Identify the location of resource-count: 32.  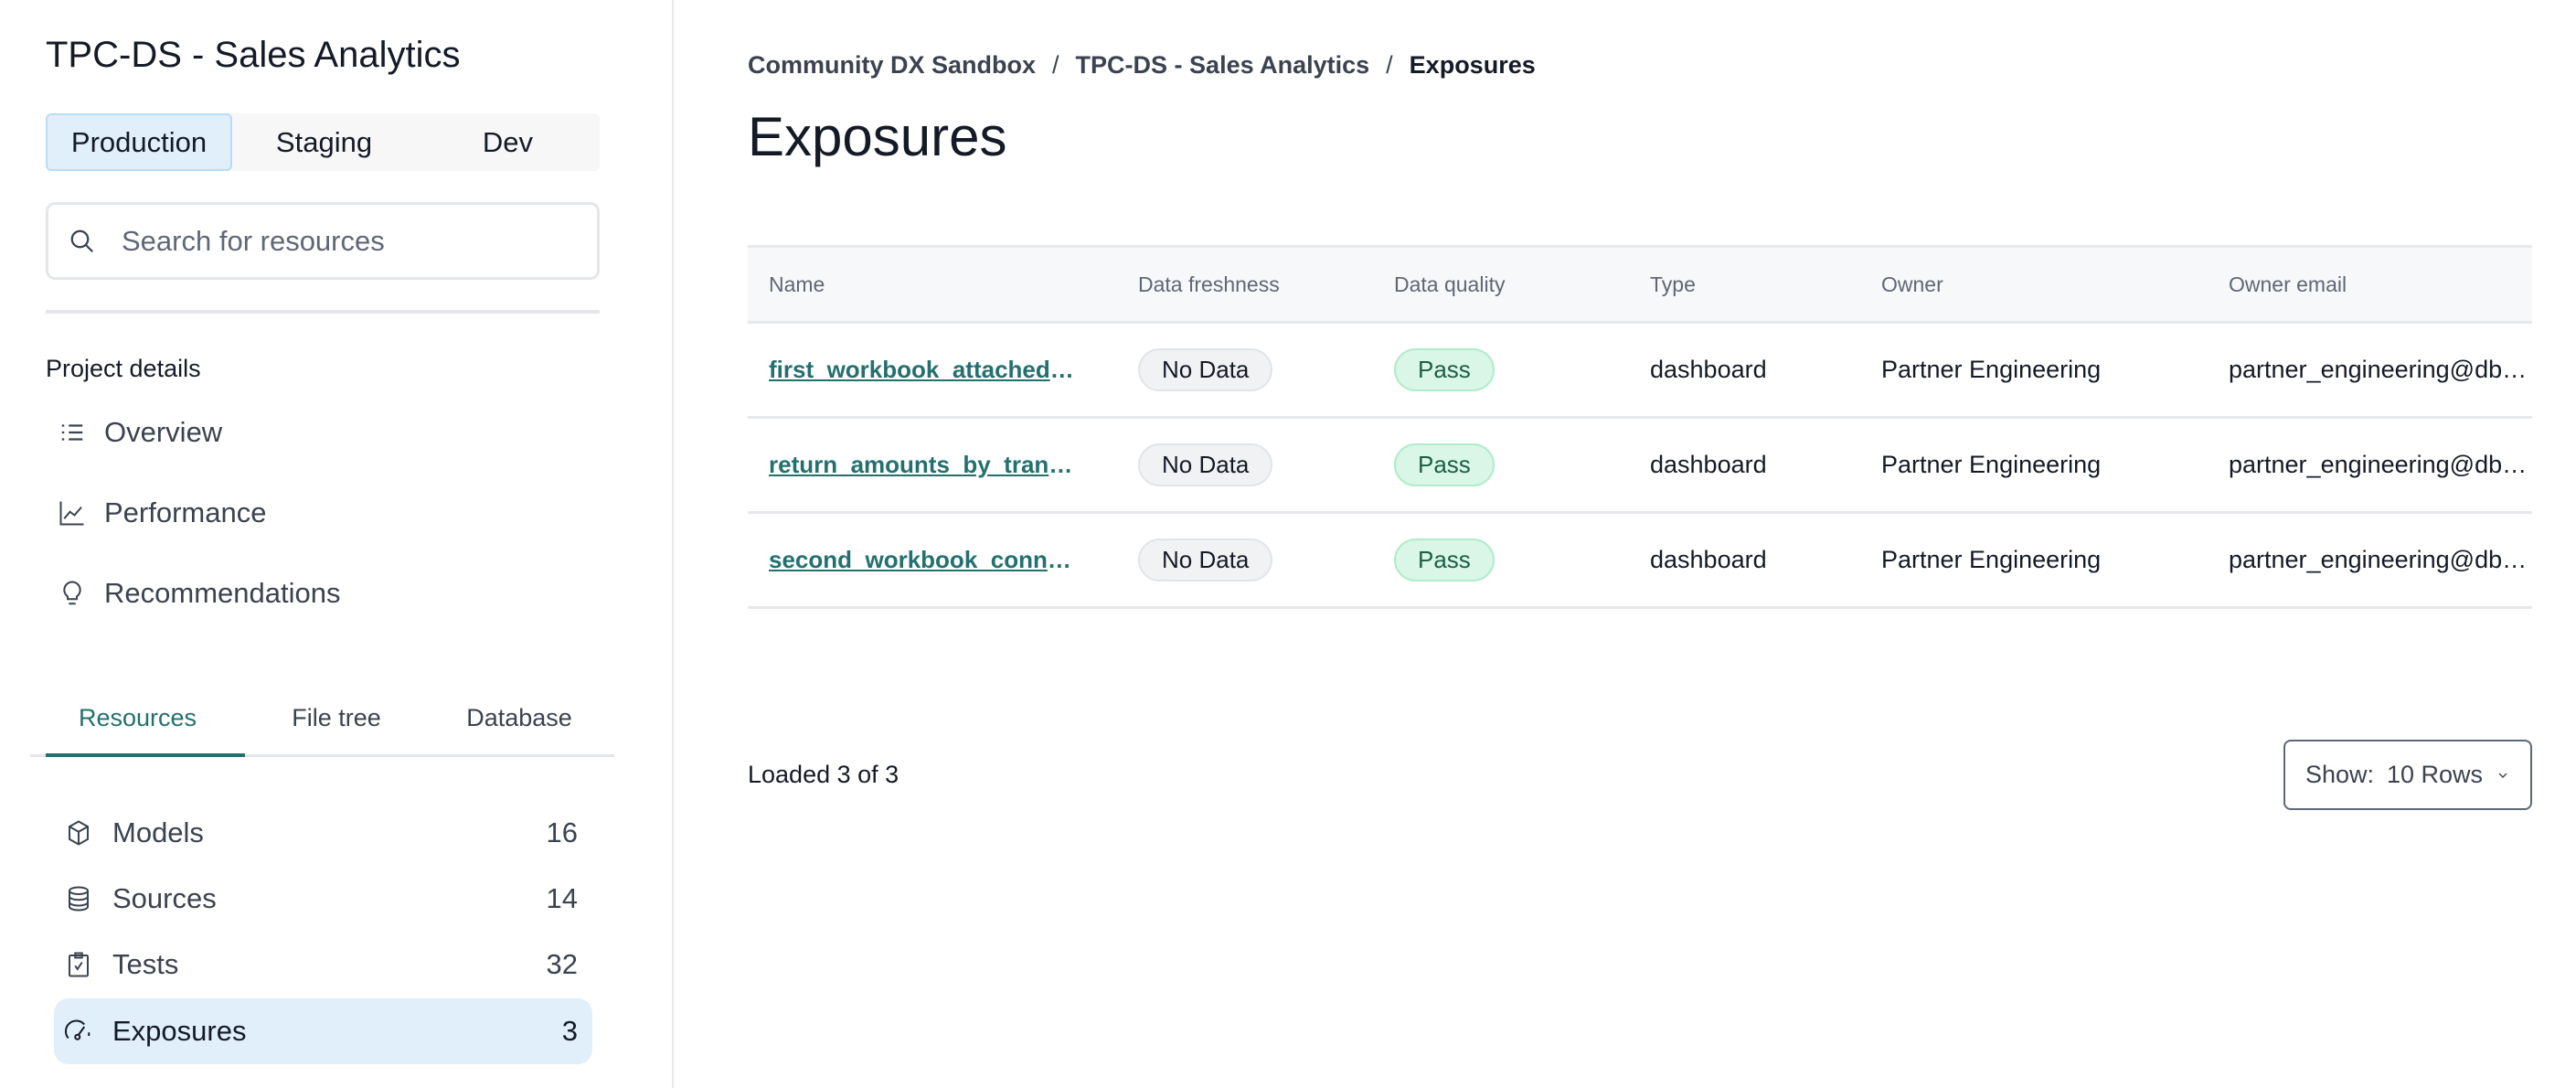
(562, 964).